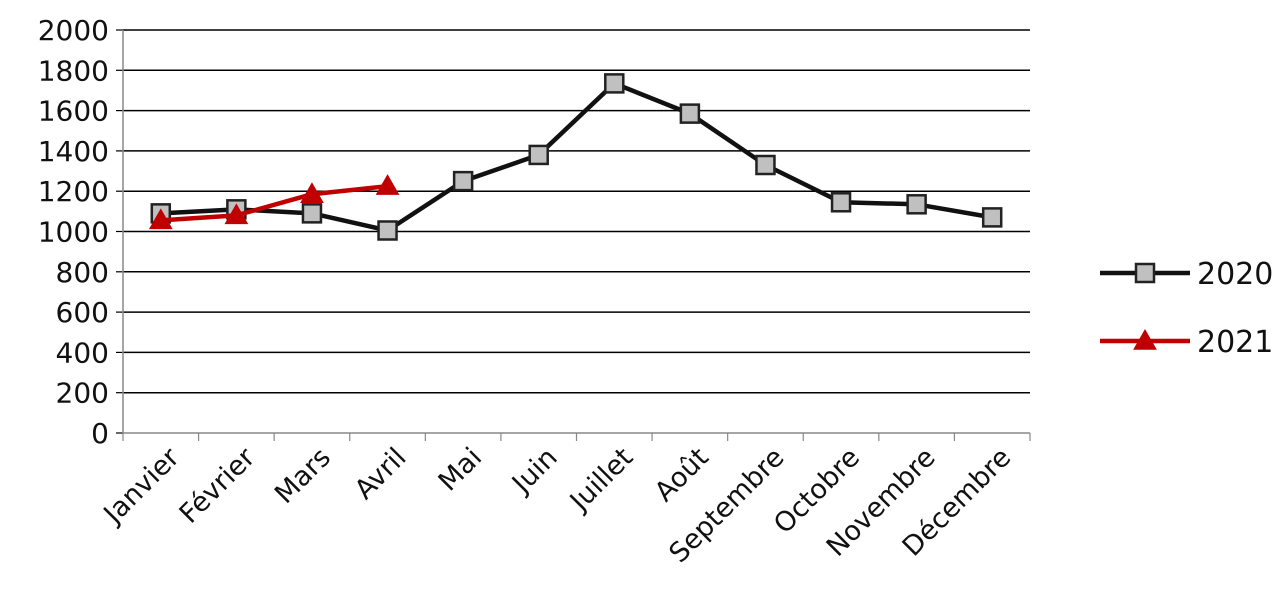 This screenshot has height=602, width=1280. I want to click on series-2021, so click(274, 202).